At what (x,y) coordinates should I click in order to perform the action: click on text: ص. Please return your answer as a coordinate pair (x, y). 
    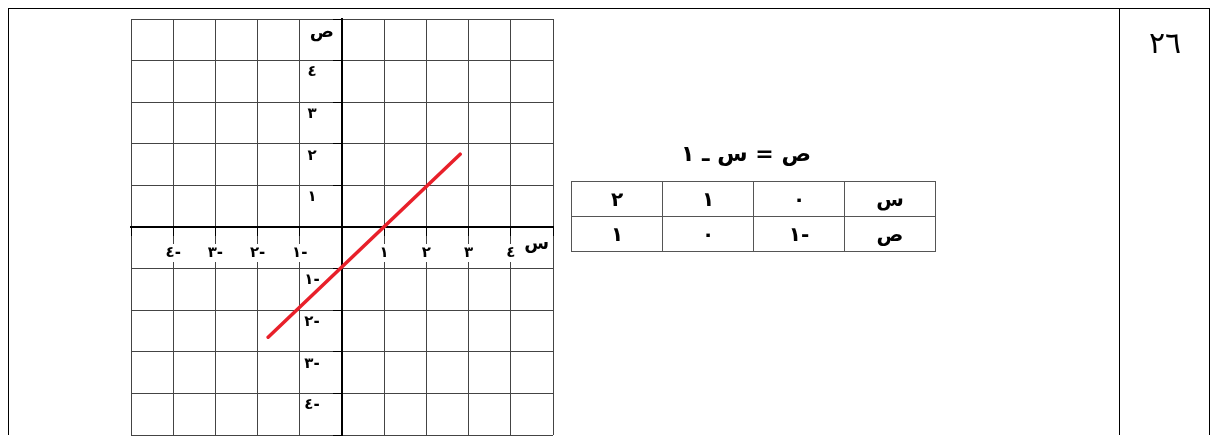
    Looking at the image, I should click on (890, 234).